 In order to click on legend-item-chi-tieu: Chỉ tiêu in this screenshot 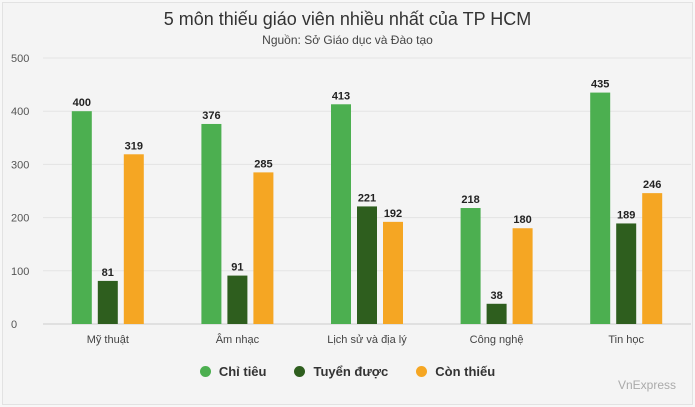, I will do `click(233, 371)`.